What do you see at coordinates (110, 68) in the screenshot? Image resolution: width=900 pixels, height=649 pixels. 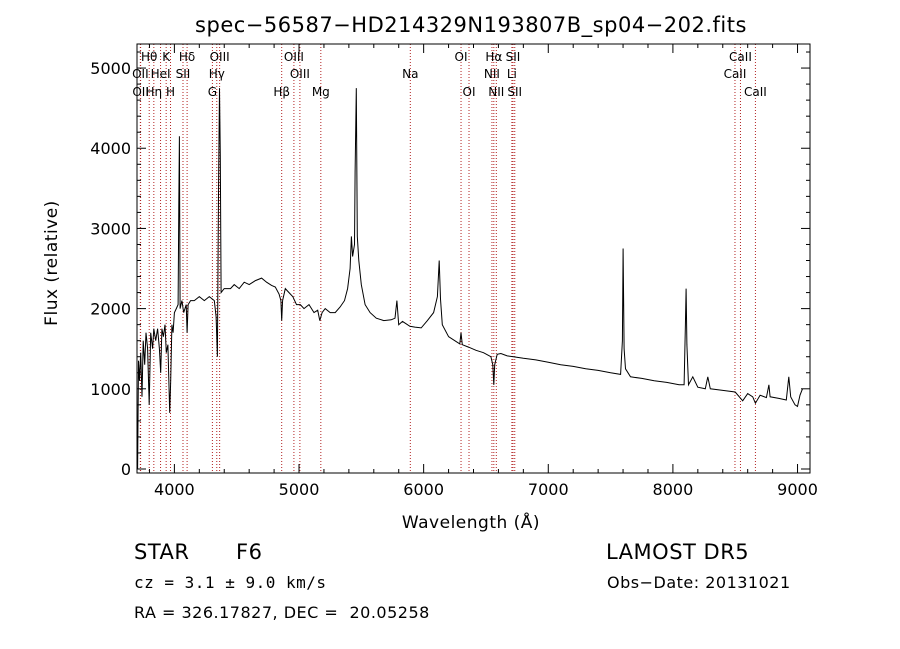 I see `y-tick-label: 5000` at bounding box center [110, 68].